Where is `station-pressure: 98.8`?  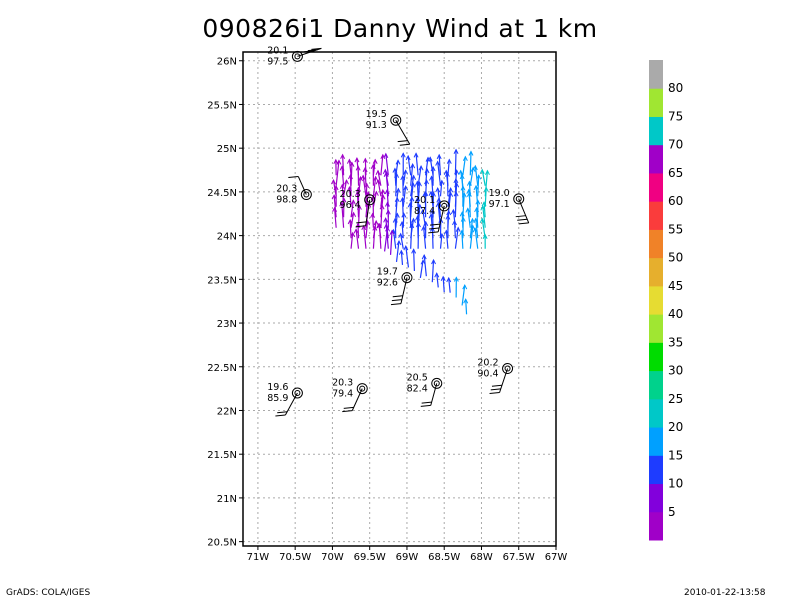 station-pressure: 98.8 is located at coordinates (286, 200).